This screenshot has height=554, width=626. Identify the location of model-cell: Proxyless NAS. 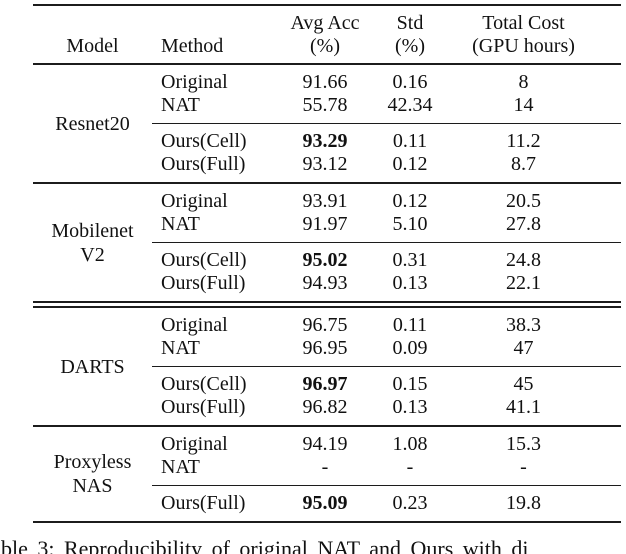
(92, 474).